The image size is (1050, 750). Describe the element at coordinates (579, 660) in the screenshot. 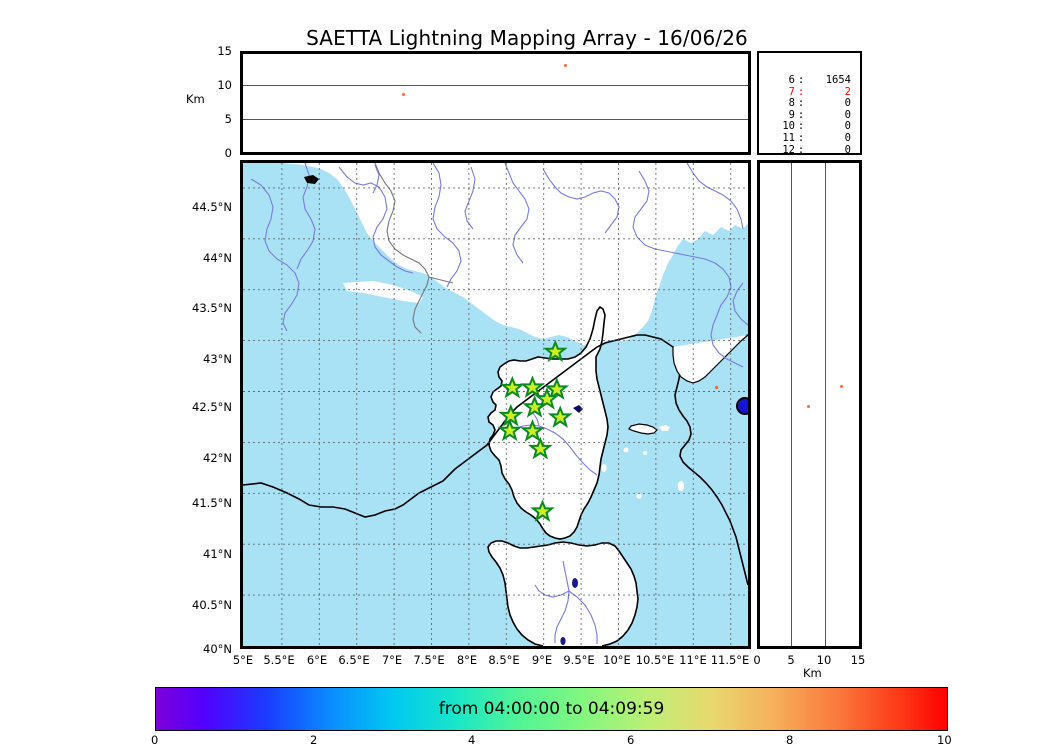

I see `map-xtick-9.5E: 9.5°E` at that location.